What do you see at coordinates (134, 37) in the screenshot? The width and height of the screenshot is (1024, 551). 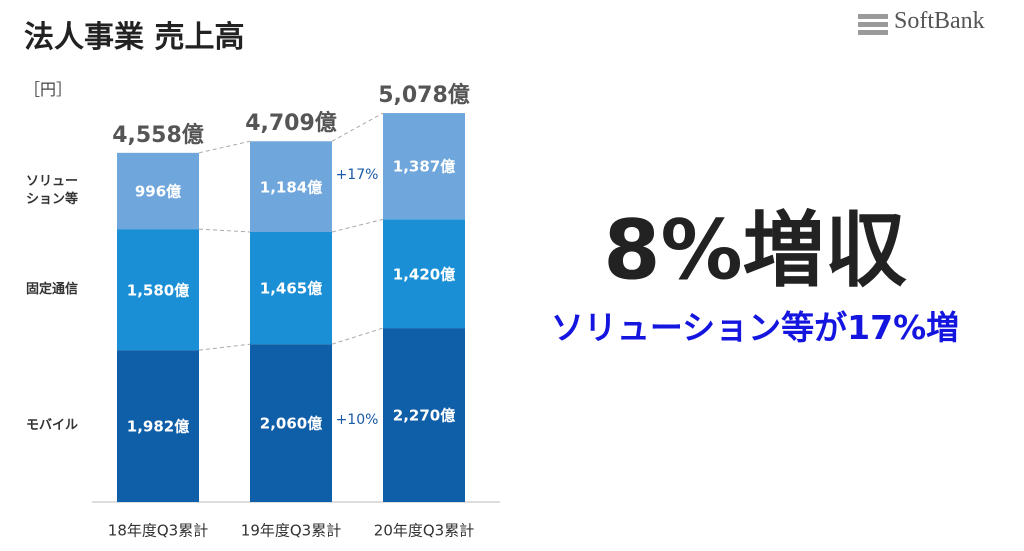 I see `page-title: 法人事業 売上高` at bounding box center [134, 37].